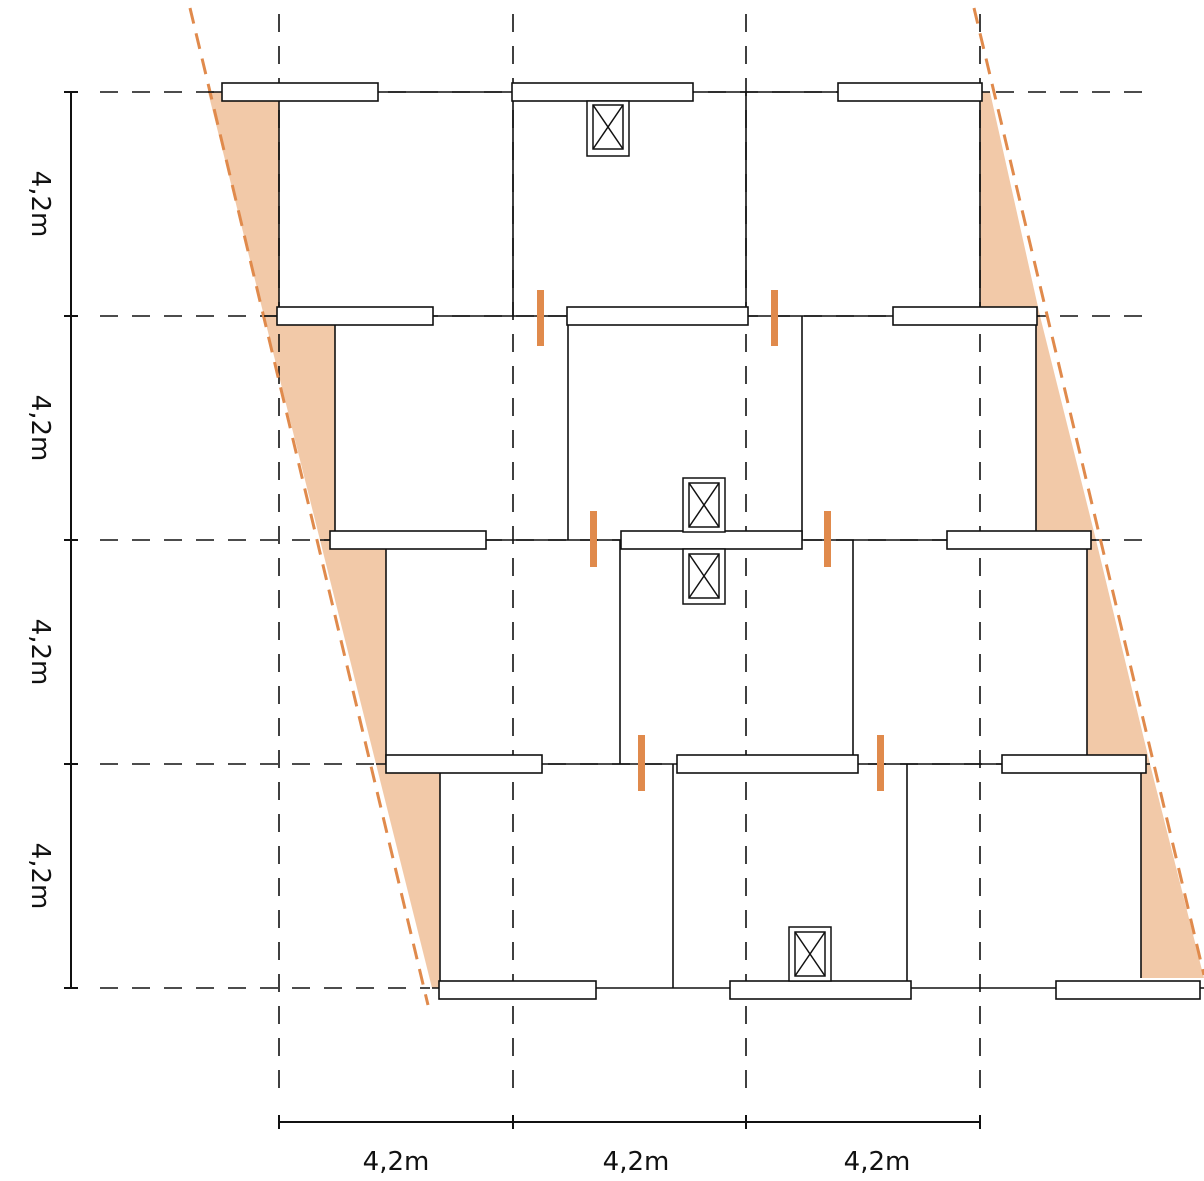 The width and height of the screenshot is (1204, 1181). Describe the element at coordinates (396, 1162) in the screenshot. I see `dimension-label-h1: 4,2m` at that location.